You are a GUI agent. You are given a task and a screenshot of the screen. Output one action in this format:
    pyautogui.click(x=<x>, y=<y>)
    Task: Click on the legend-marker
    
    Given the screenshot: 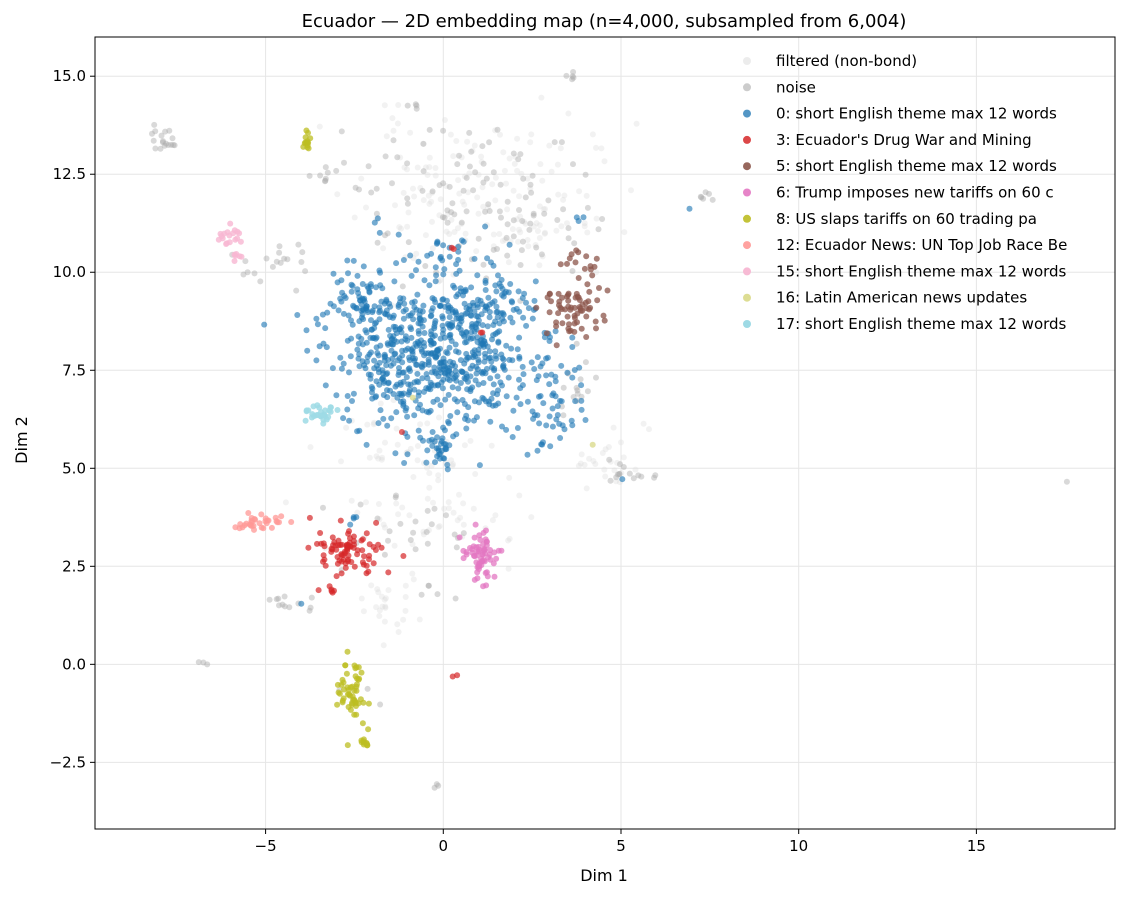 What is the action you would take?
    pyautogui.click(x=747, y=87)
    